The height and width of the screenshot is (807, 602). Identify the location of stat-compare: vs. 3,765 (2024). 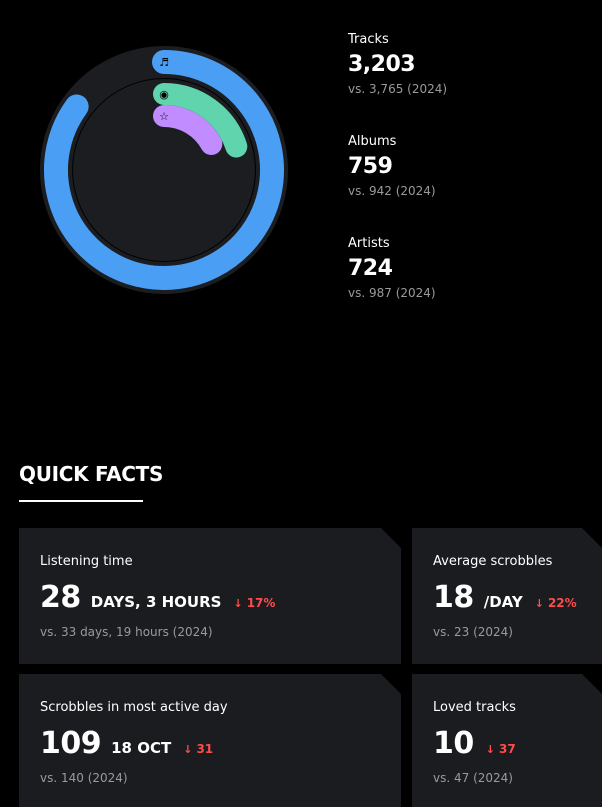
(398, 89).